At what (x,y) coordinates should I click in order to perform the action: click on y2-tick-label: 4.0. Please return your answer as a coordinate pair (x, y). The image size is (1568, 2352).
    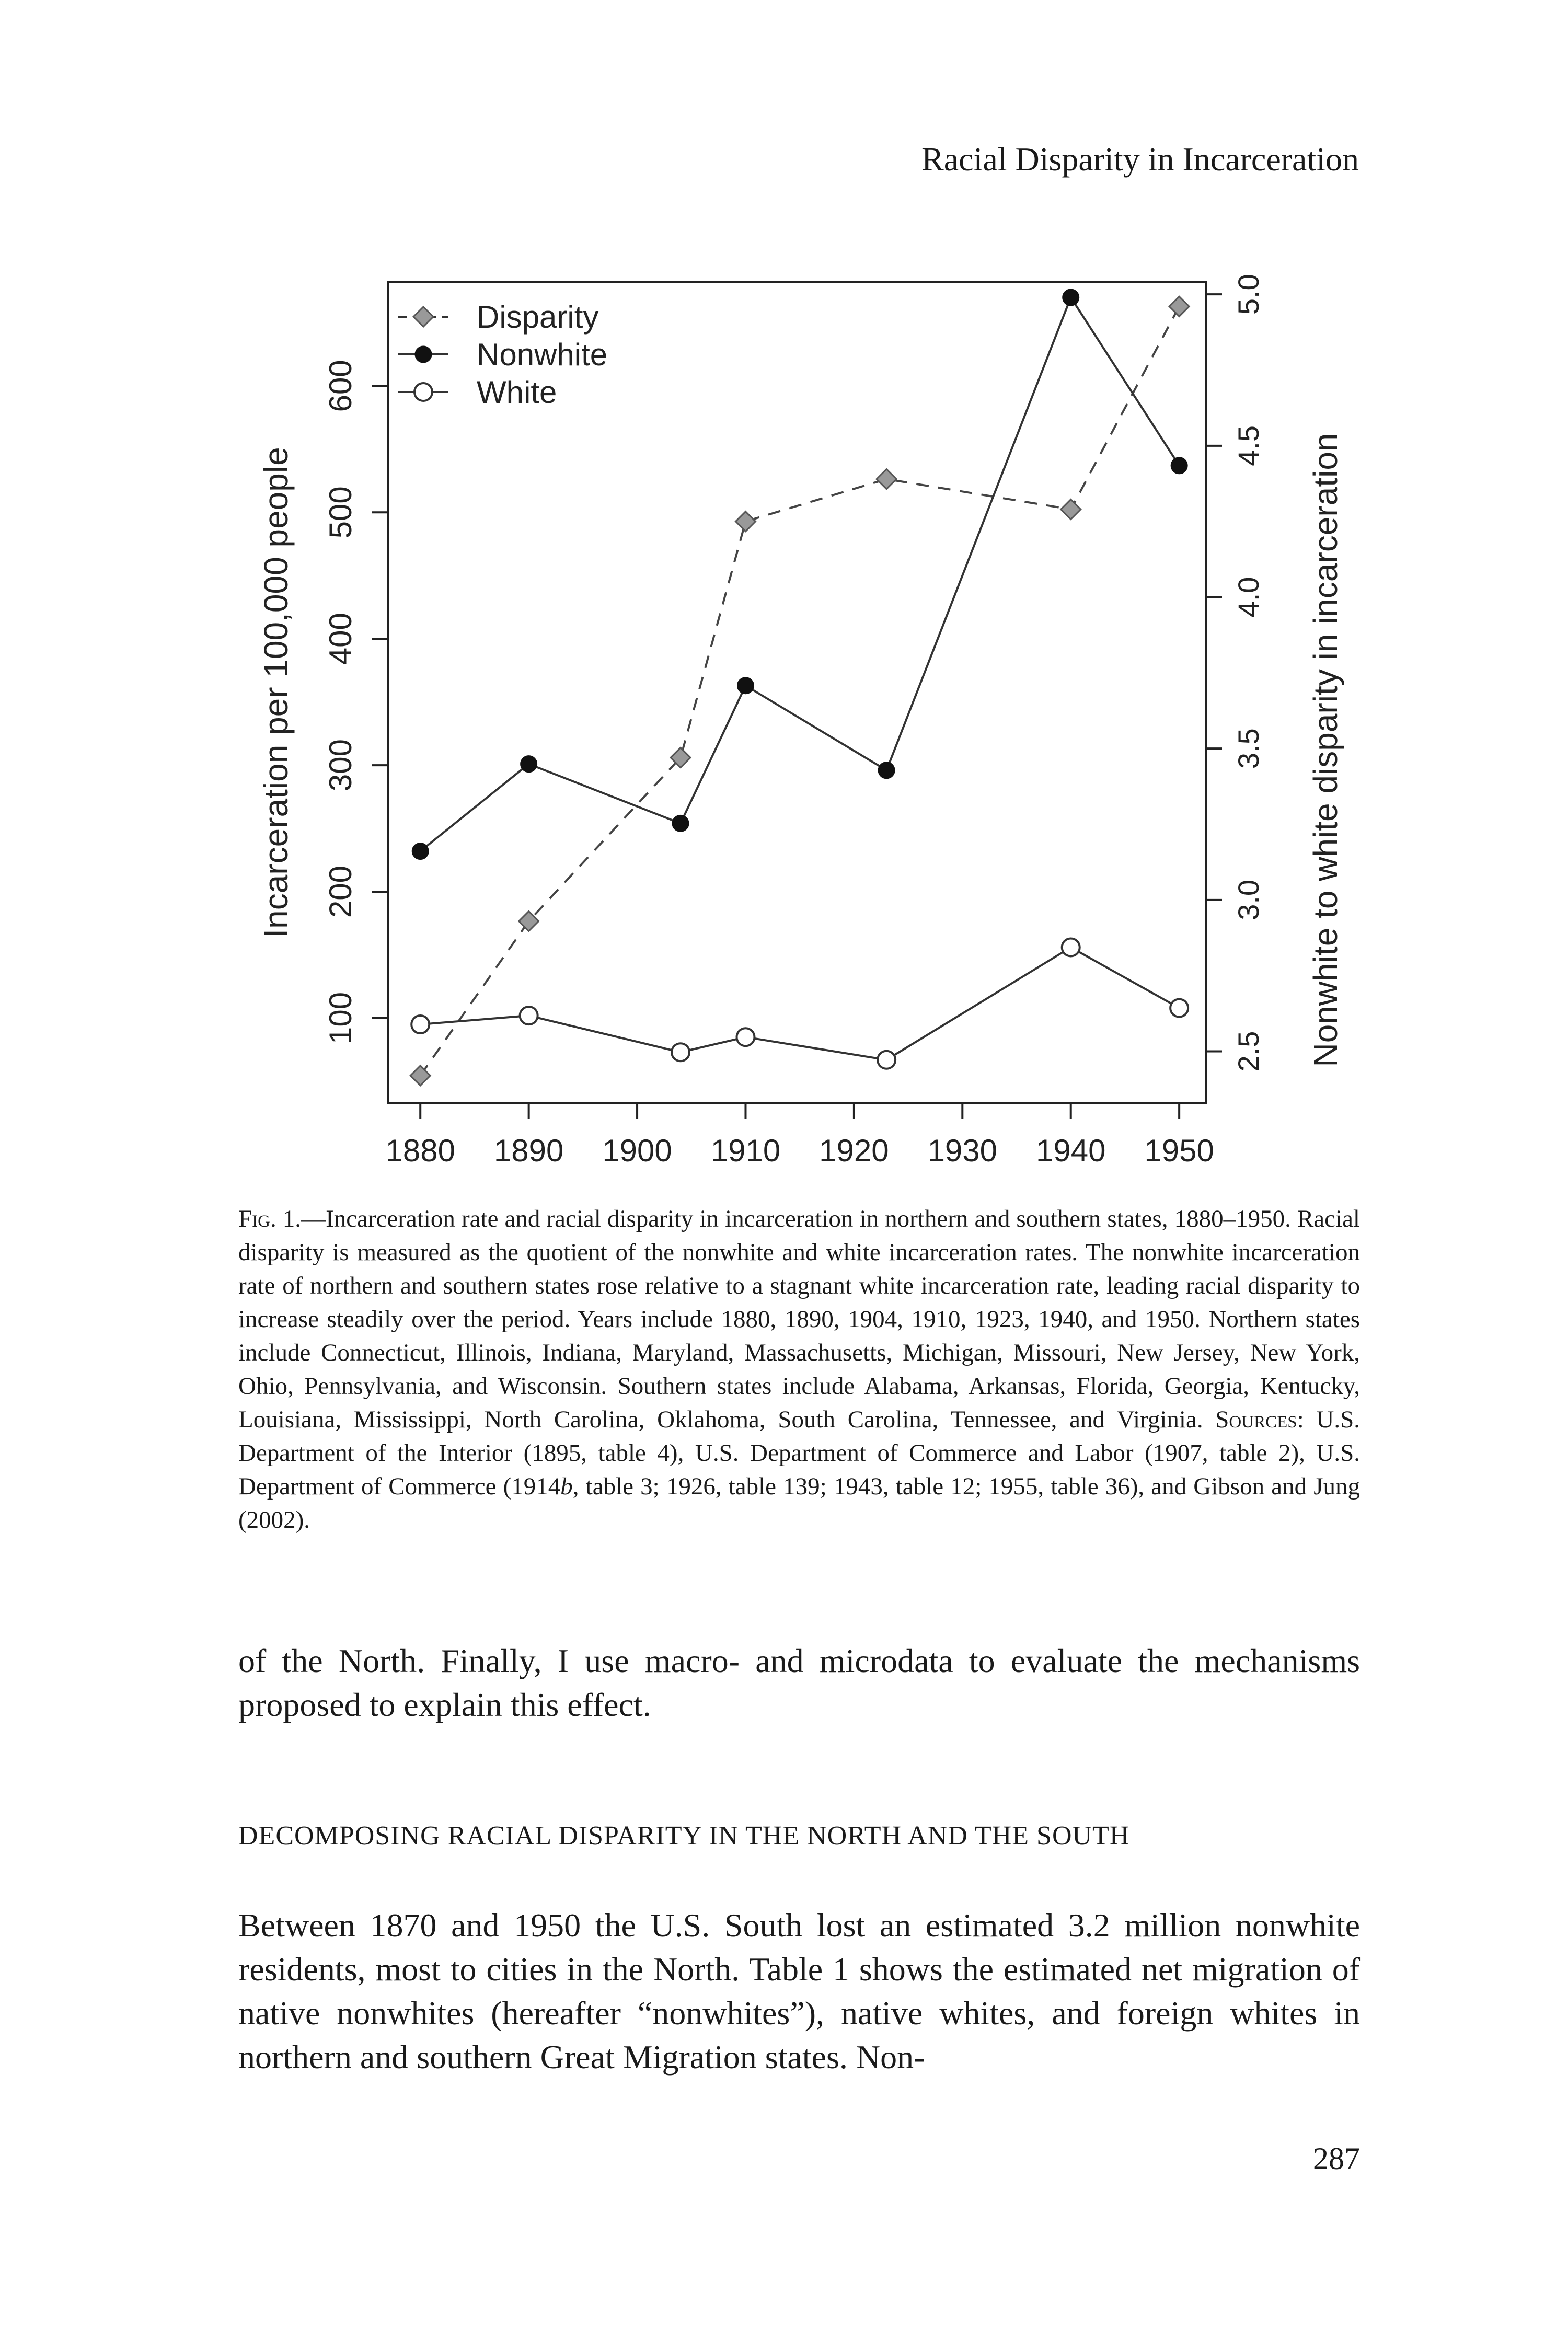
    Looking at the image, I should click on (1248, 597).